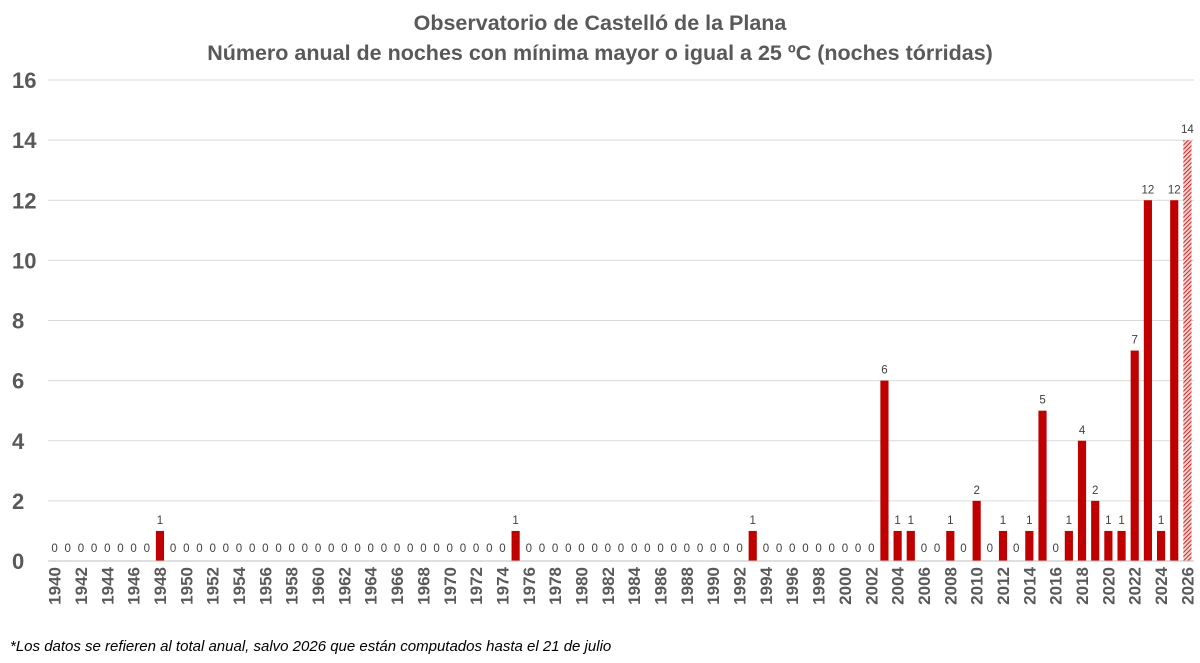 This screenshot has height=663, width=1200. I want to click on bar-2004, so click(897, 545).